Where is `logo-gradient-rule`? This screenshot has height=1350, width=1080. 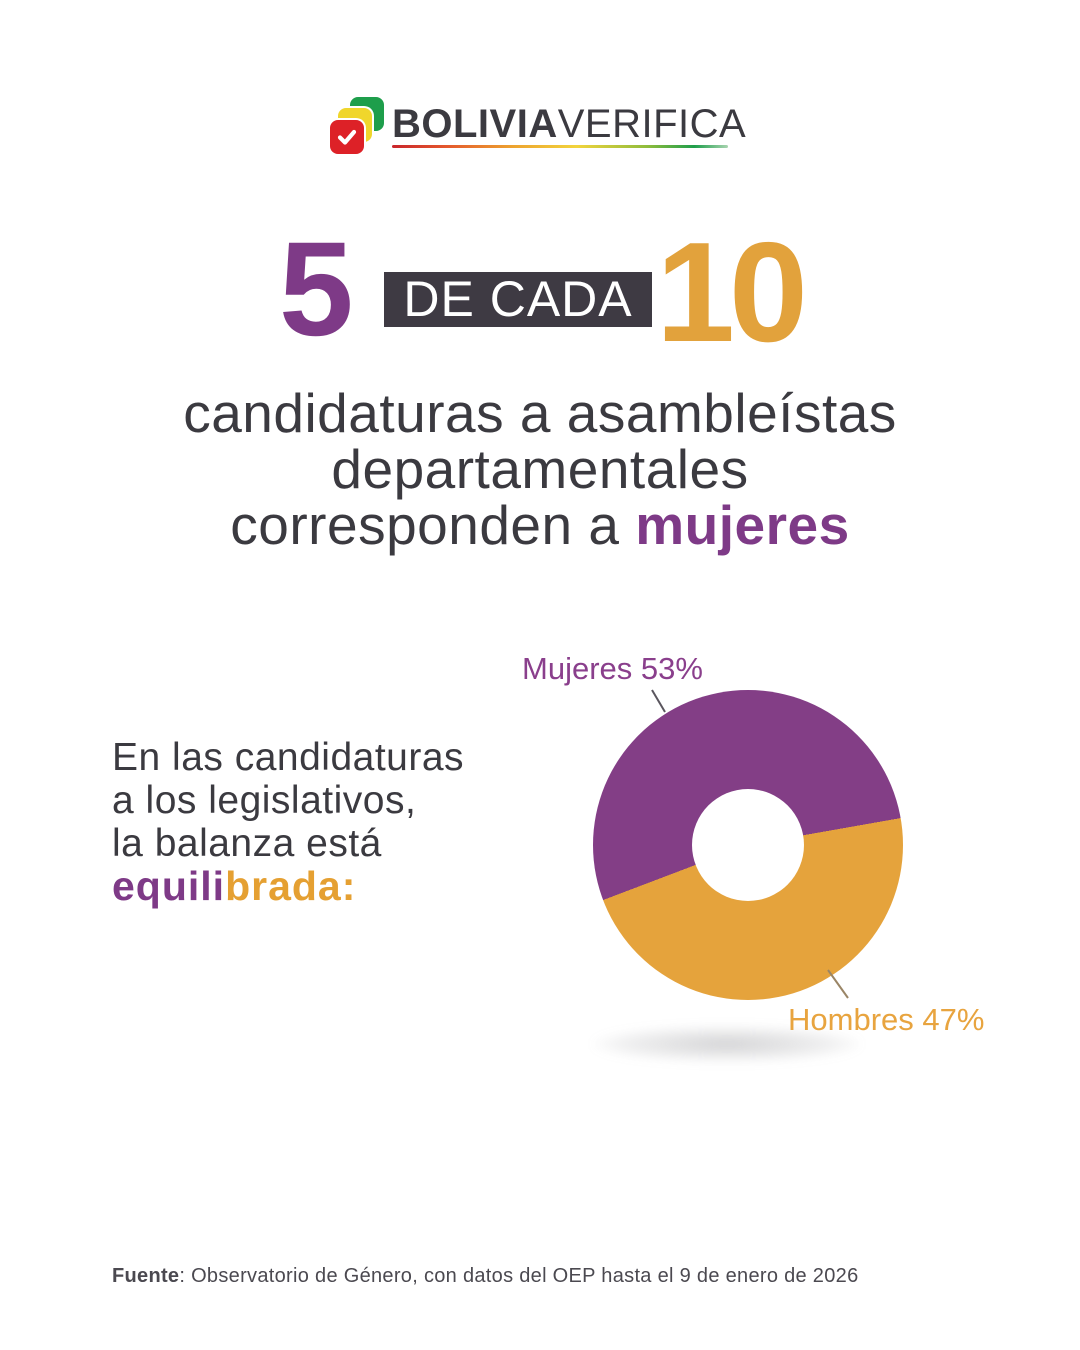
logo-gradient-rule is located at coordinates (560, 146).